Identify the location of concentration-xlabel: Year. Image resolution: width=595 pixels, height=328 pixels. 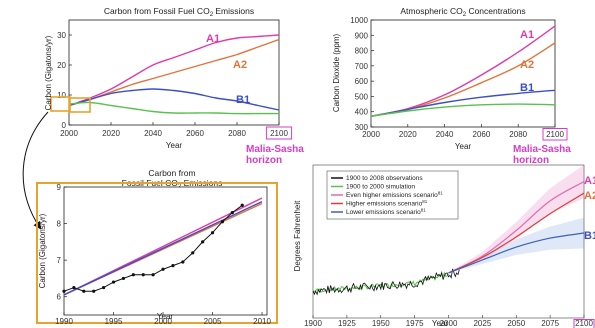
(463, 146).